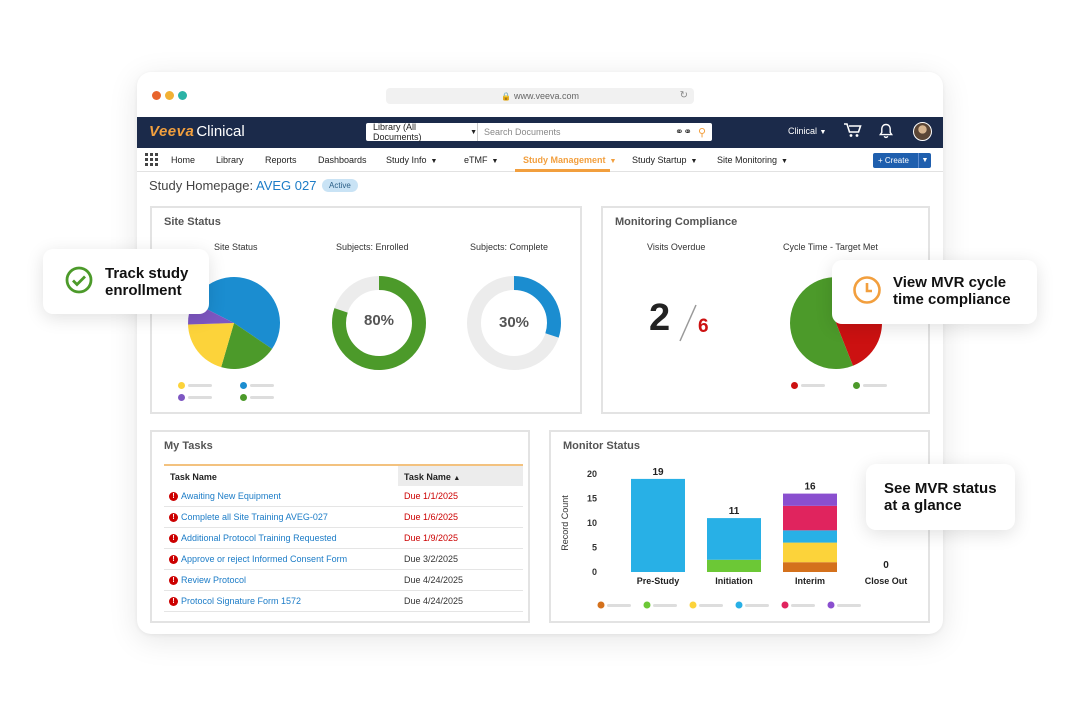 The height and width of the screenshot is (702, 1080). I want to click on bar-total-label: 0, so click(886, 565).